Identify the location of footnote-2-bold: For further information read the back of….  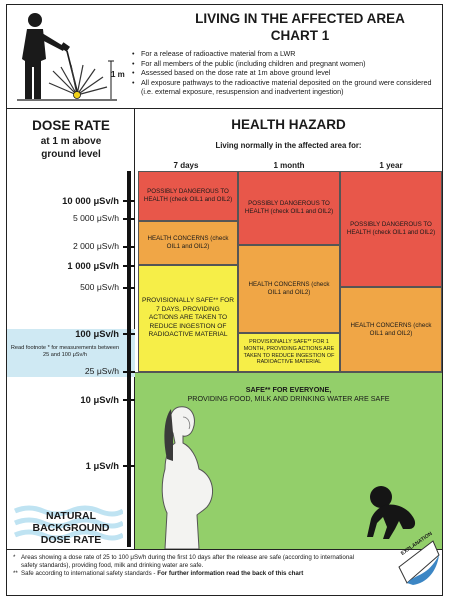
(230, 573).